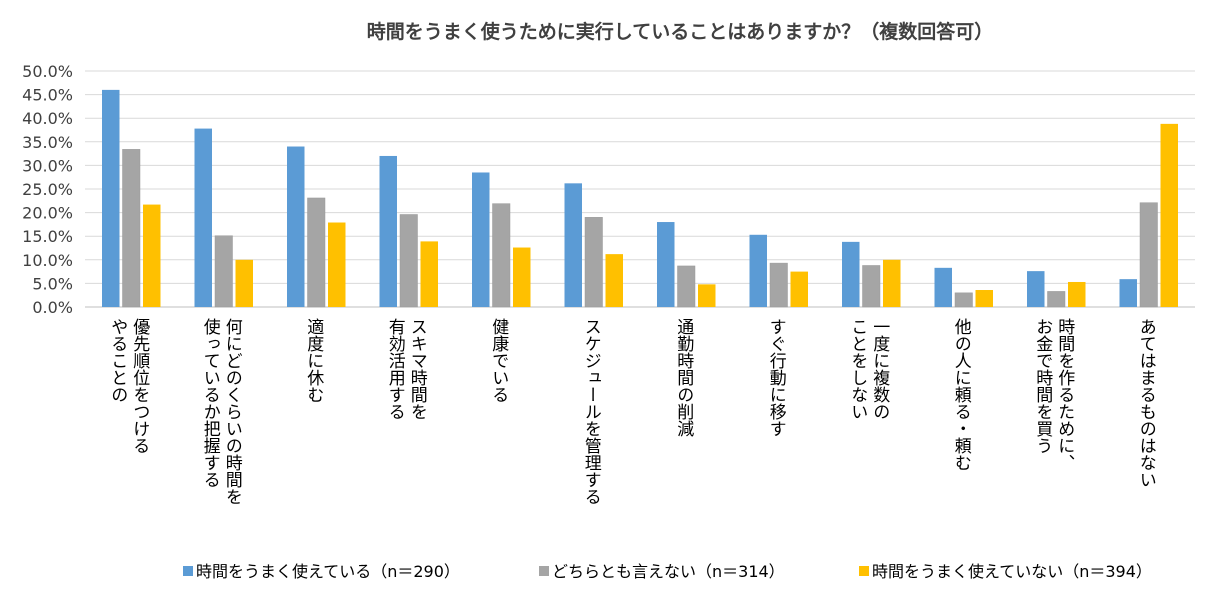 This screenshot has width=1207, height=601. What do you see at coordinates (47, 236) in the screenshot?
I see `y-tick-label: 15.0%` at bounding box center [47, 236].